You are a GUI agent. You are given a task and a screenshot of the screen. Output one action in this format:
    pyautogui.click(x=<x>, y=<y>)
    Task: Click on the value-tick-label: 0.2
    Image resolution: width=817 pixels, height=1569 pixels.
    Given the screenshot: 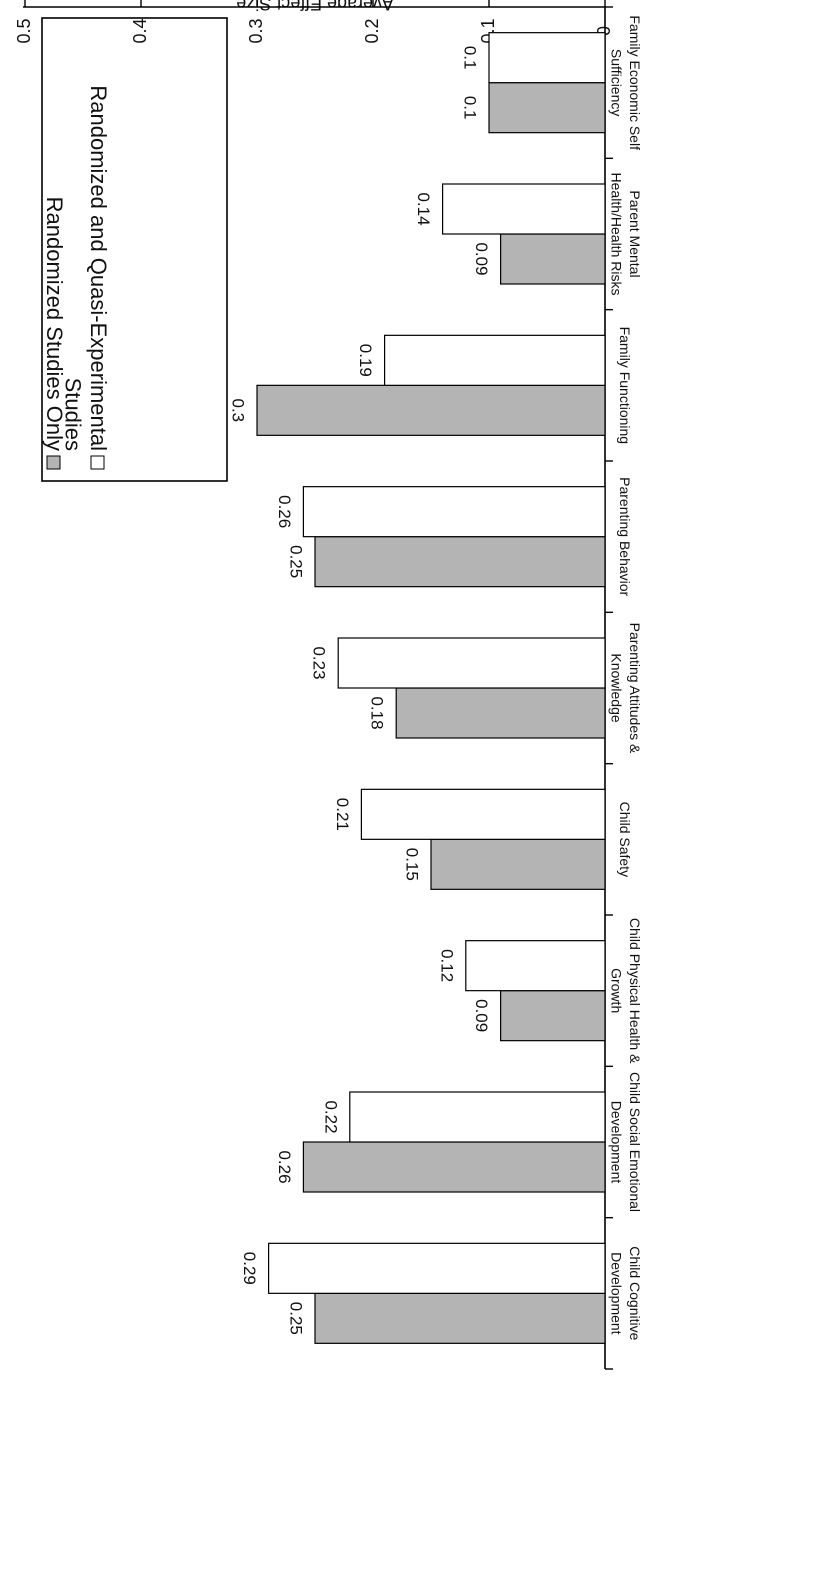 What is the action you would take?
    pyautogui.click(x=372, y=30)
    